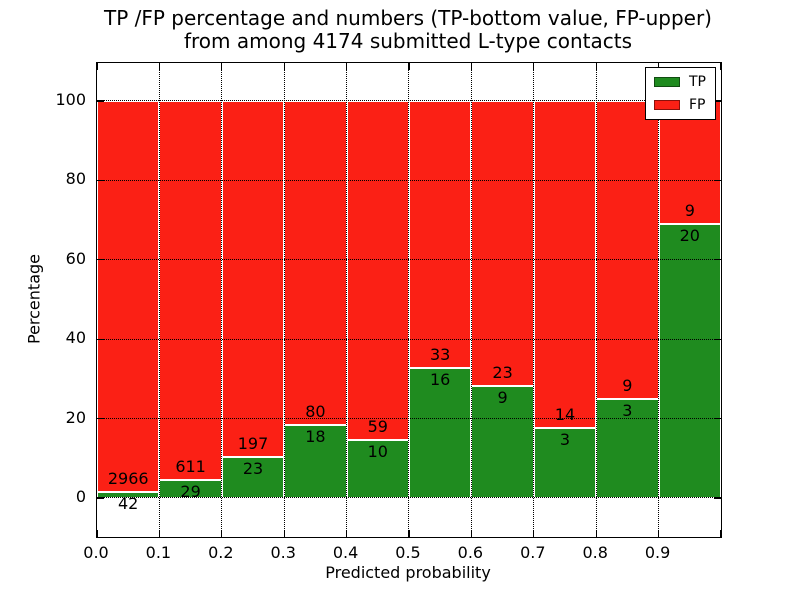 The height and width of the screenshot is (600, 800). I want to click on x-tick-label: 0.3, so click(283, 552).